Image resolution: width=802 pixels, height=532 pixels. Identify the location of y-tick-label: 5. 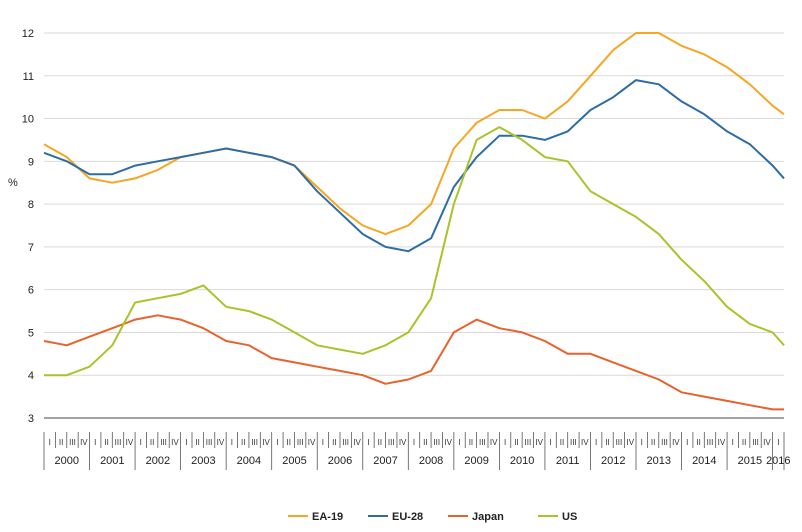
(31, 333).